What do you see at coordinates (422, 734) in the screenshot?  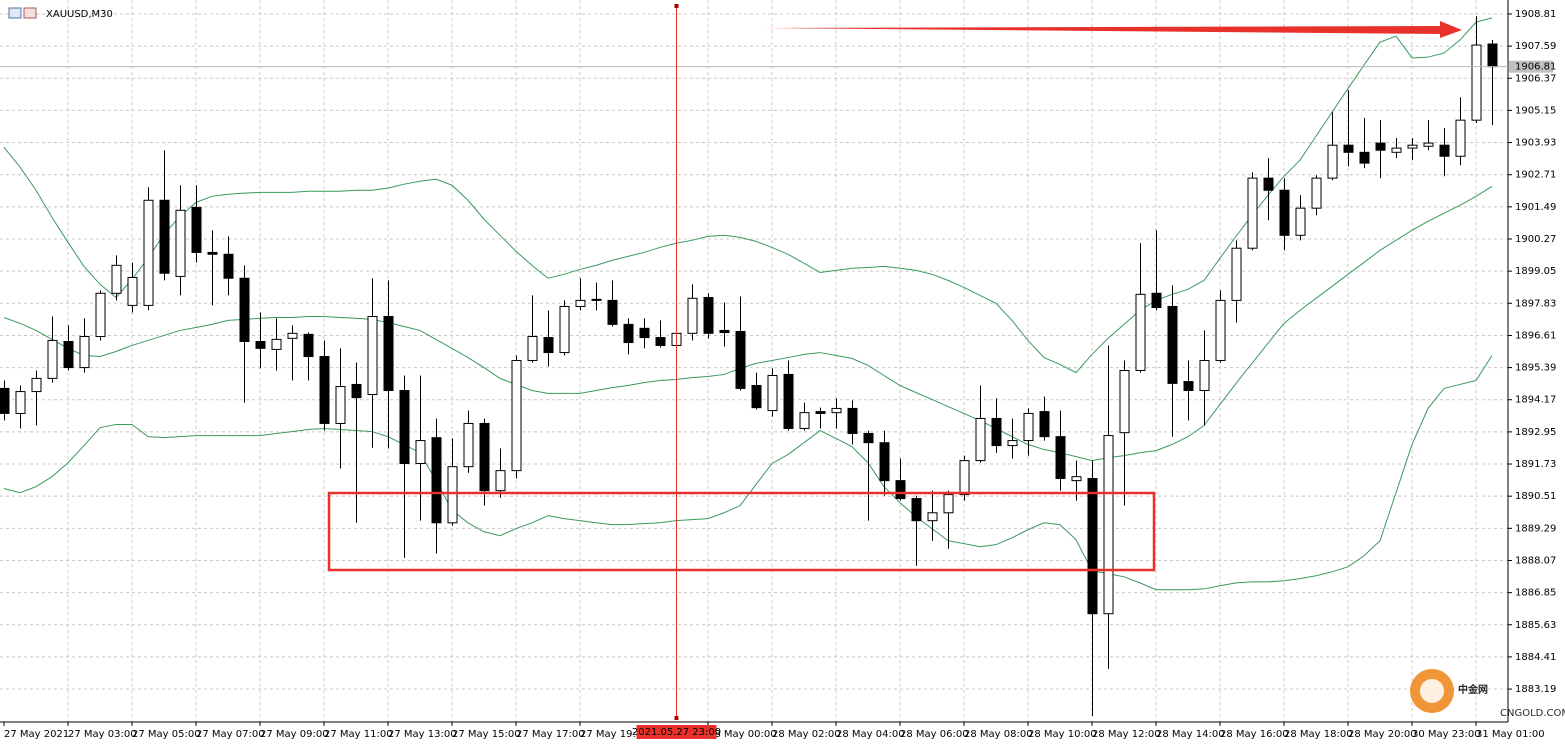 I see `x-tick-label: 27 May 13:00` at bounding box center [422, 734].